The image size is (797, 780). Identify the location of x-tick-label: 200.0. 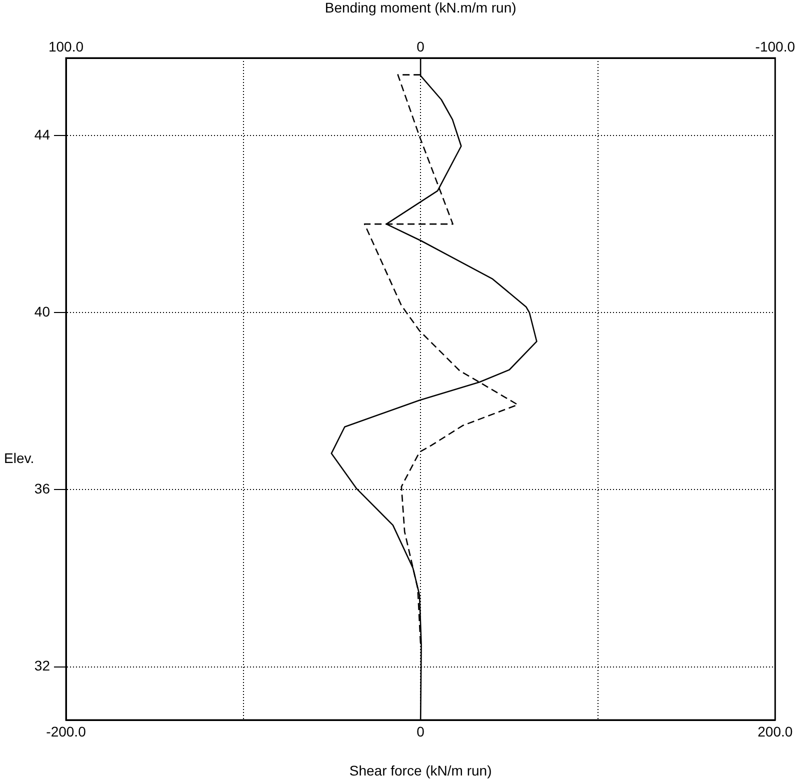
(775, 731).